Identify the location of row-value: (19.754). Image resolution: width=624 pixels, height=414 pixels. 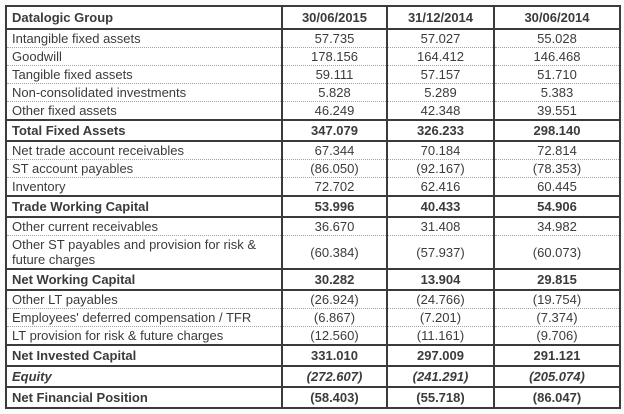
(556, 299).